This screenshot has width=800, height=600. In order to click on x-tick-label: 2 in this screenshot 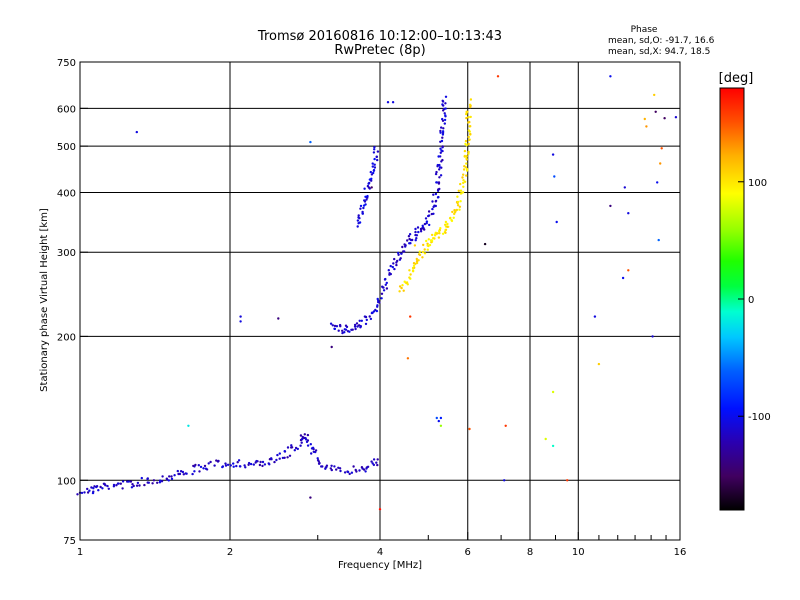, I will do `click(230, 552)`.